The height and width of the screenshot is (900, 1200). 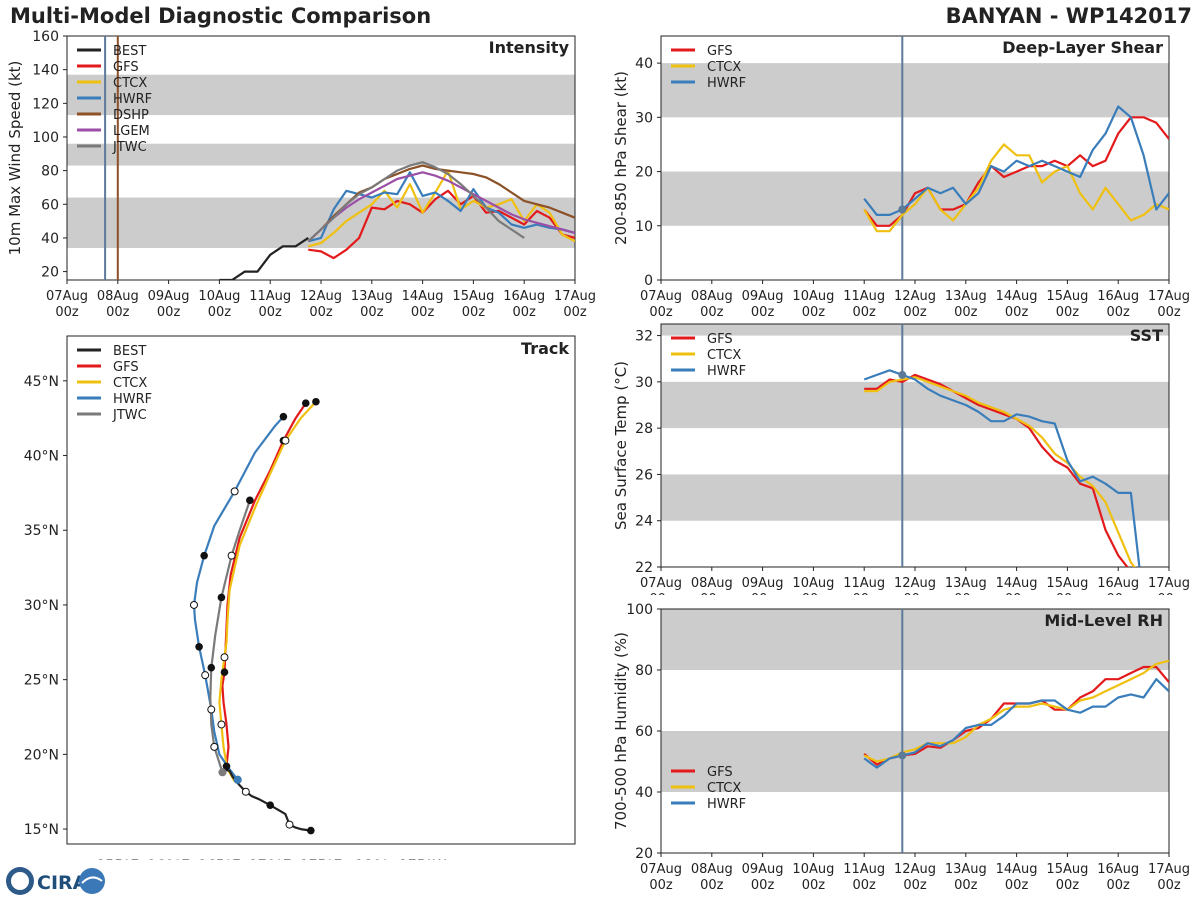 What do you see at coordinates (15, 158) in the screenshot?
I see `intensity-ylabel: 10m Max Wind Speed (kt)` at bounding box center [15, 158].